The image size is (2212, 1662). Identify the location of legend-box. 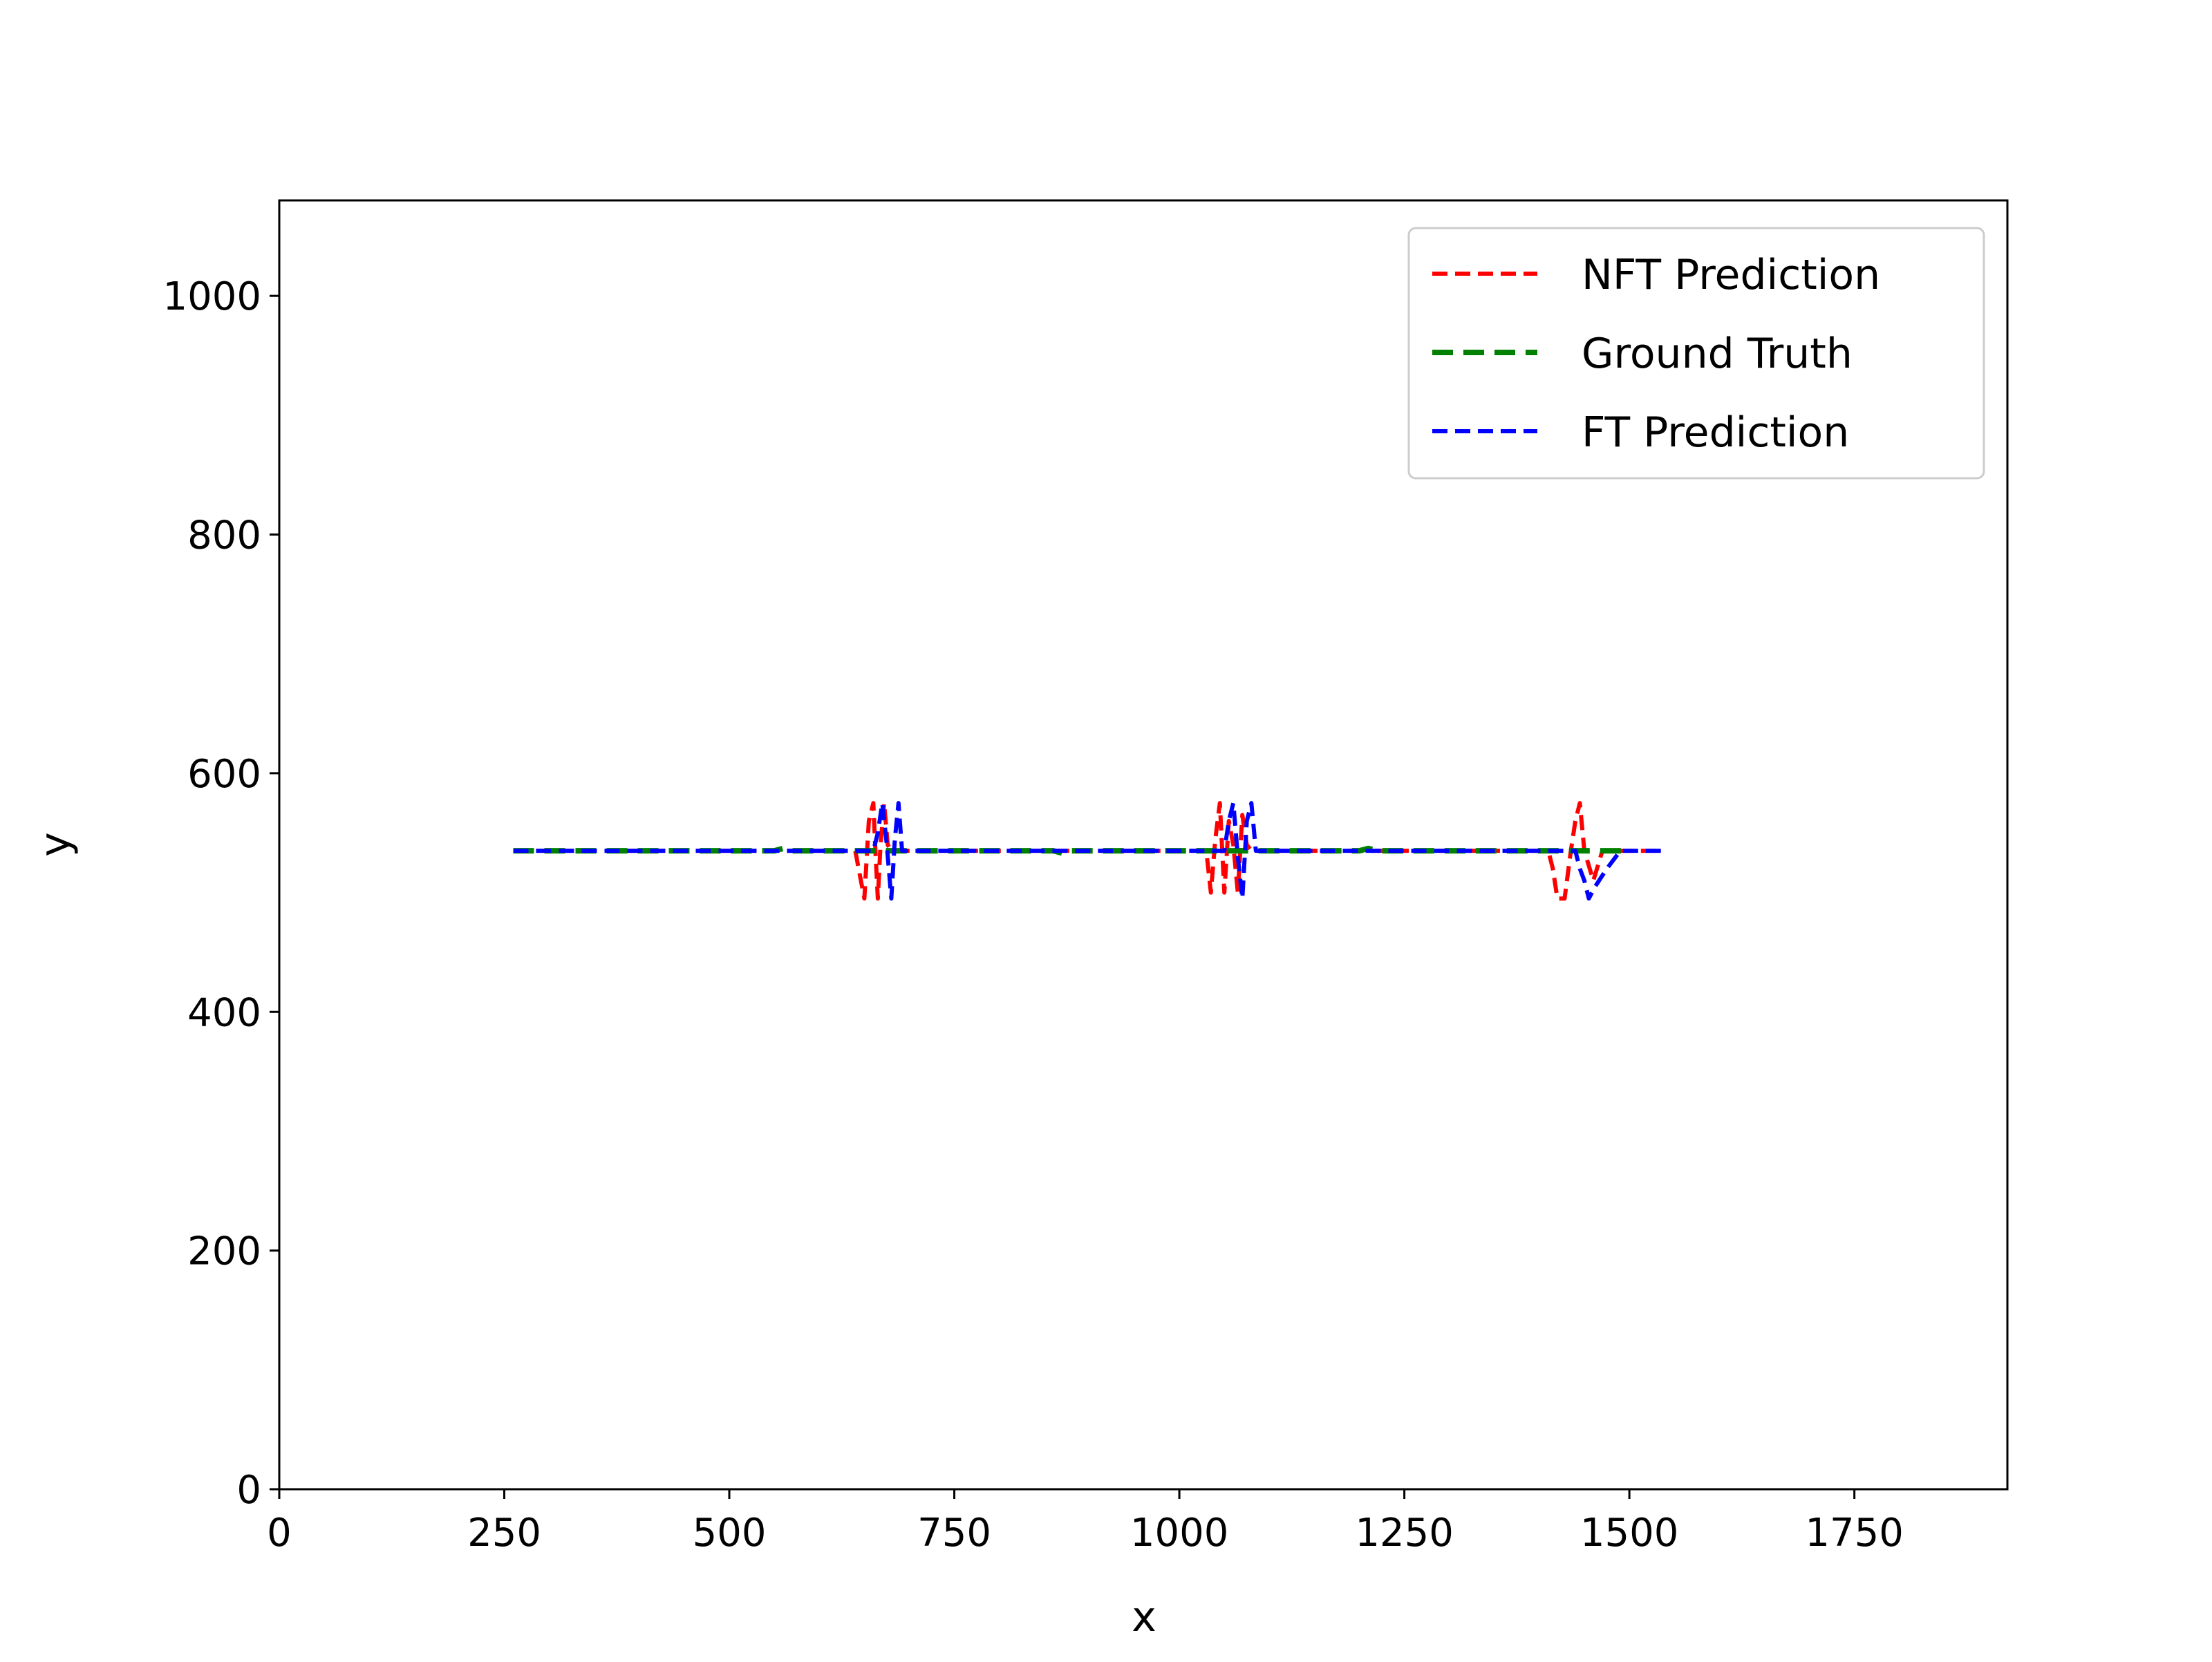
(1696, 353).